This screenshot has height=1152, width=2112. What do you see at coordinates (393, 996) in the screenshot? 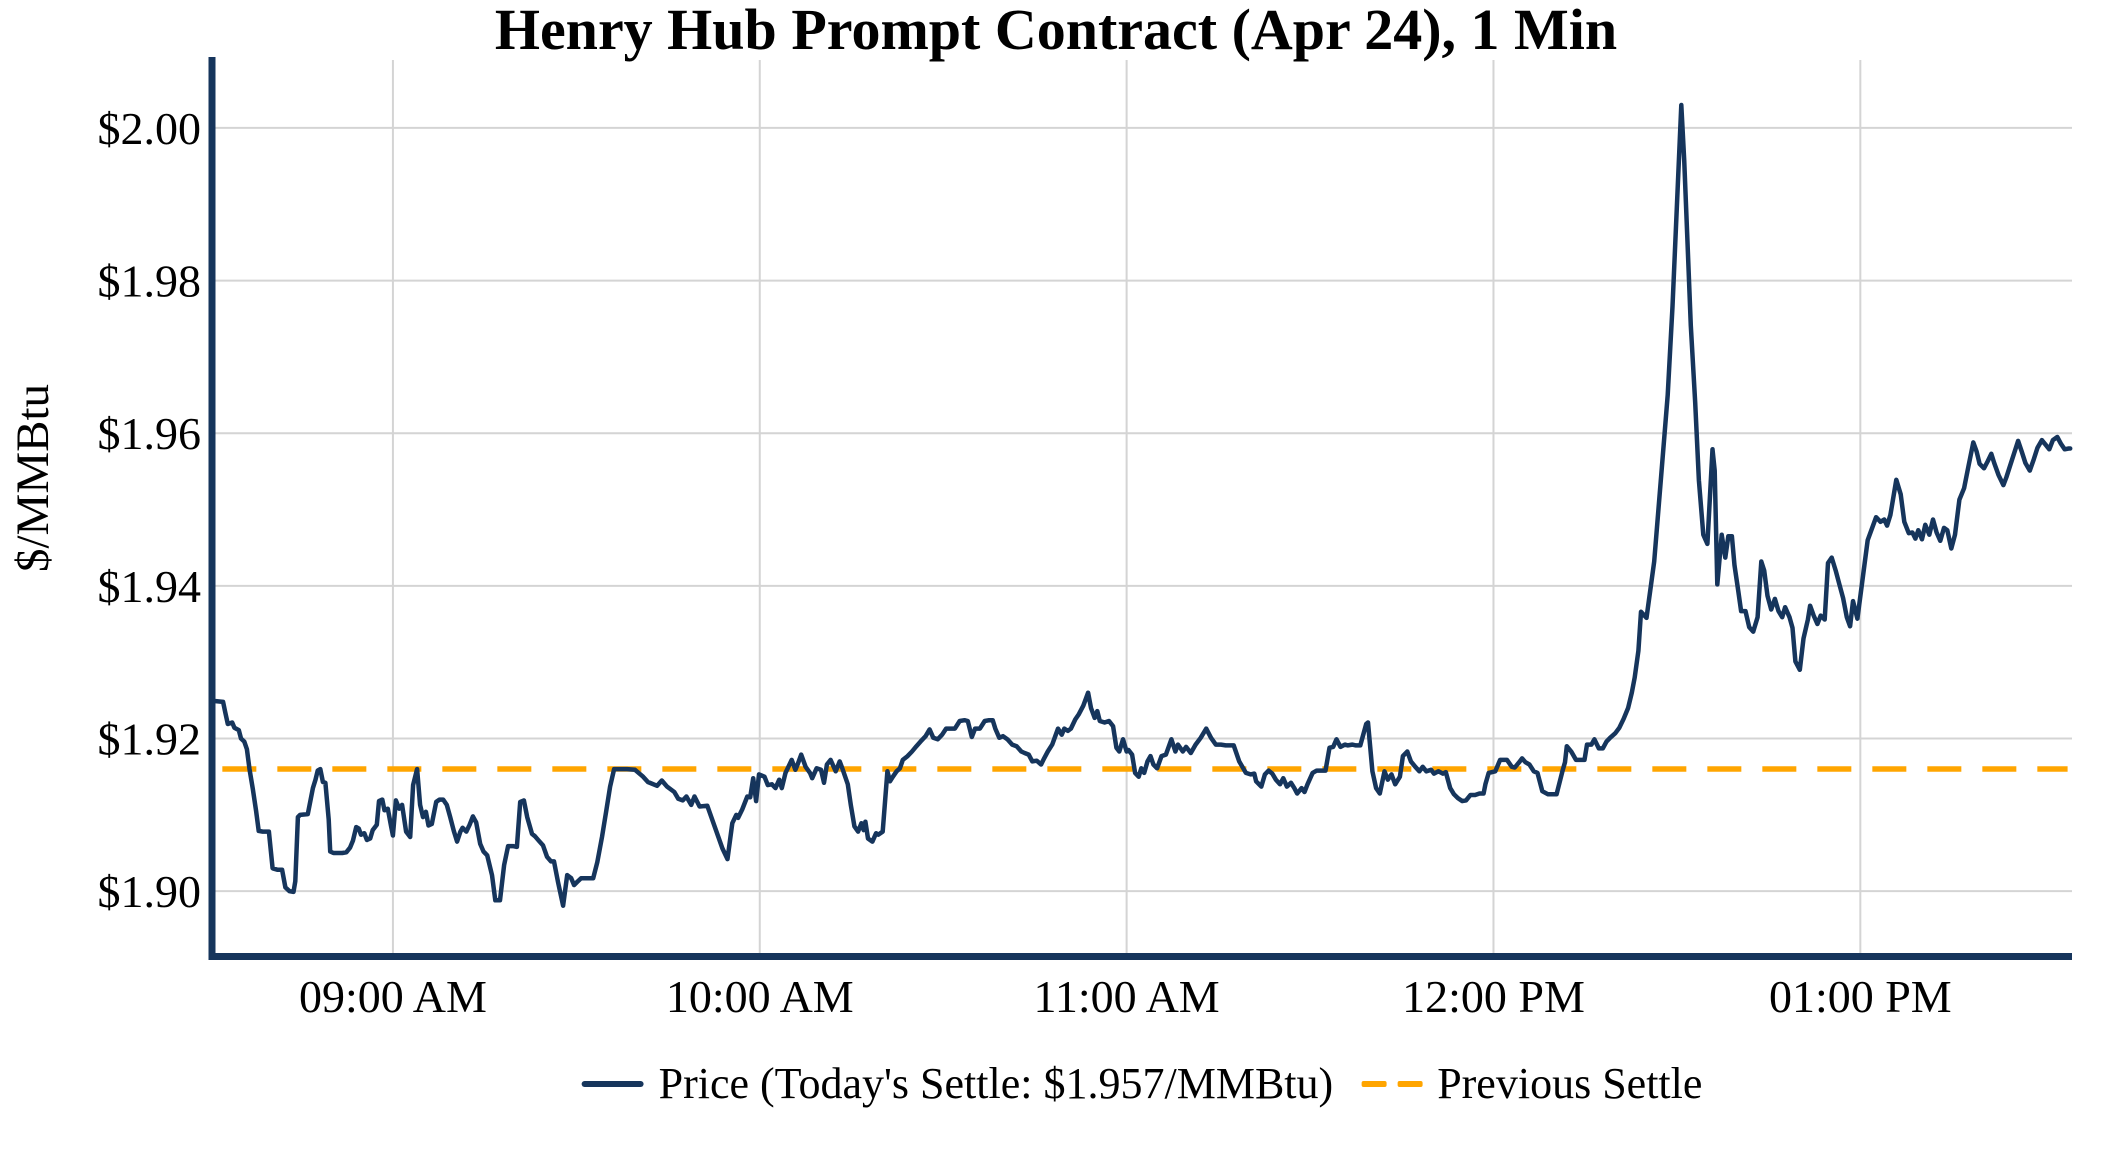
I see `x-tick-label: 09:00 AM` at bounding box center [393, 996].